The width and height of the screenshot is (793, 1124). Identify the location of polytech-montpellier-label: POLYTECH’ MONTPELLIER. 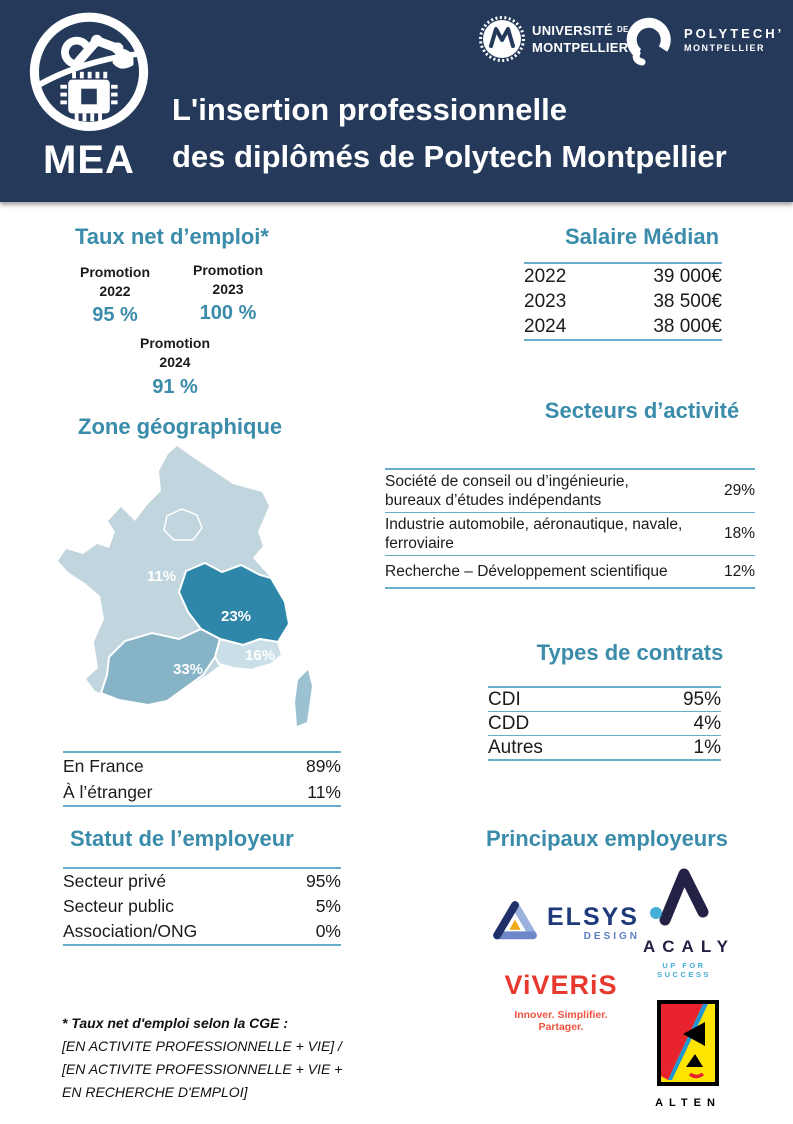
(734, 39).